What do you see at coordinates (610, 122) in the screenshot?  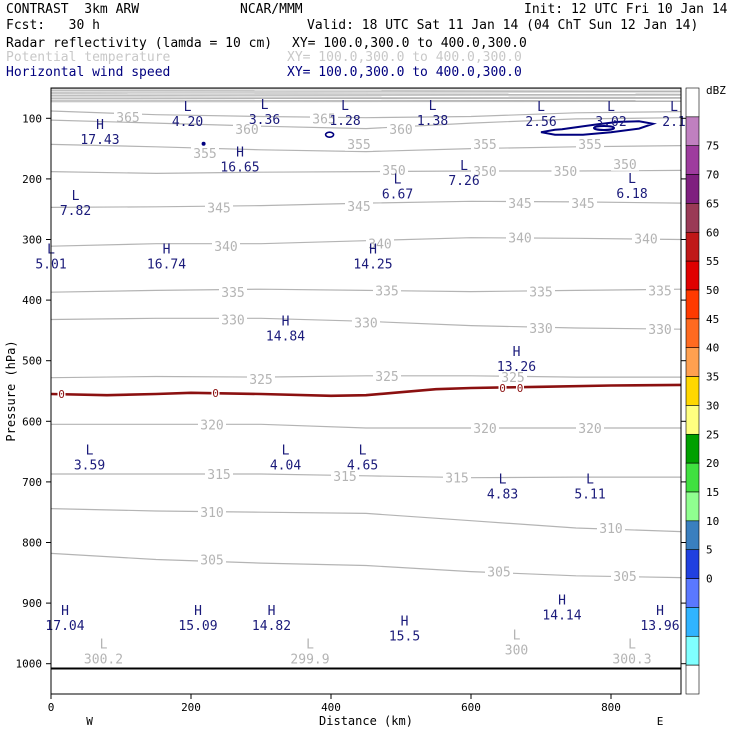 I see `extremum-value: 3.02` at bounding box center [610, 122].